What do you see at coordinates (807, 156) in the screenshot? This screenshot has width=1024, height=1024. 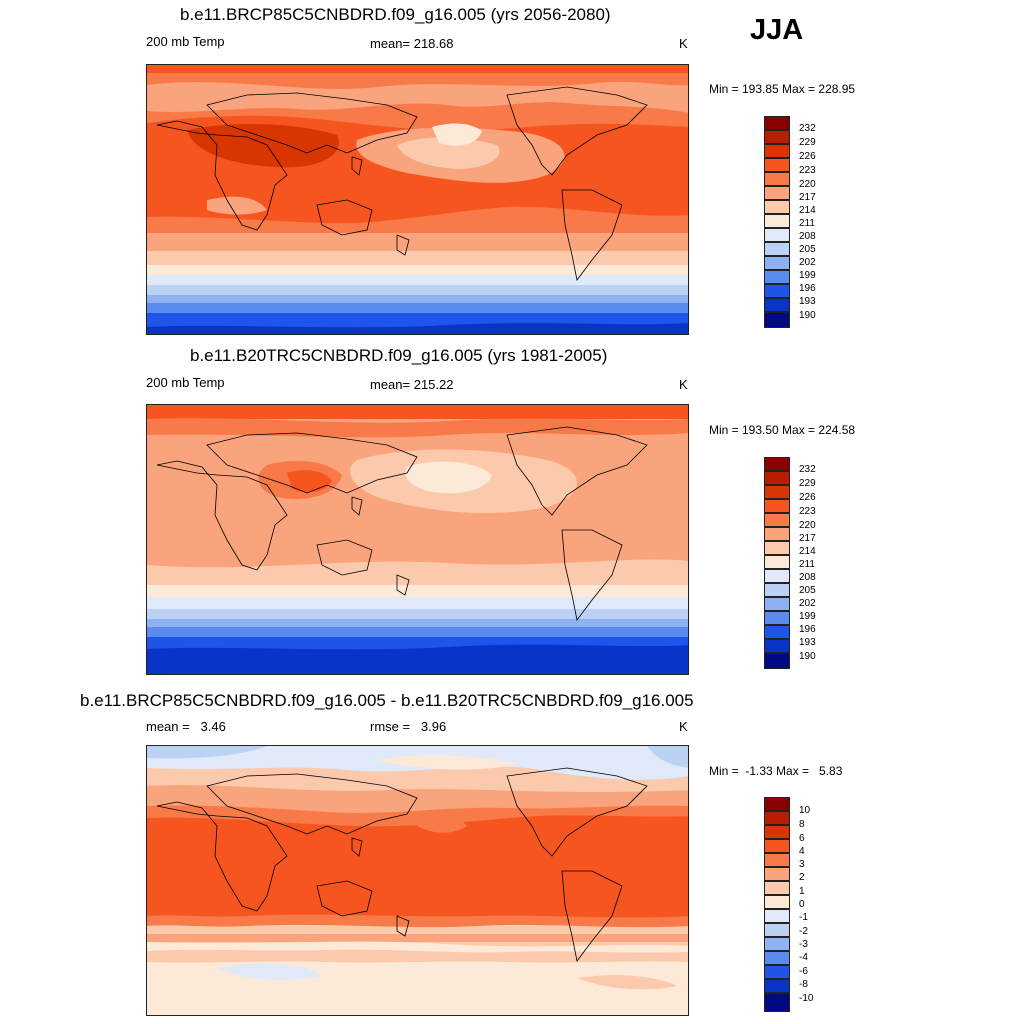 I see `panel1-tick: 226` at bounding box center [807, 156].